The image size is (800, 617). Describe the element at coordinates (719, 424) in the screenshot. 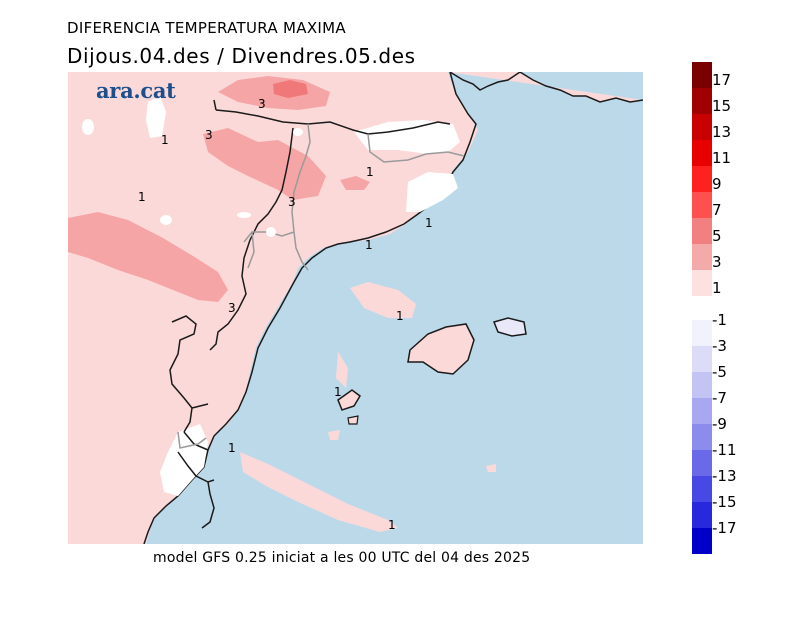

I see `colorbar-tick-label: -9` at that location.